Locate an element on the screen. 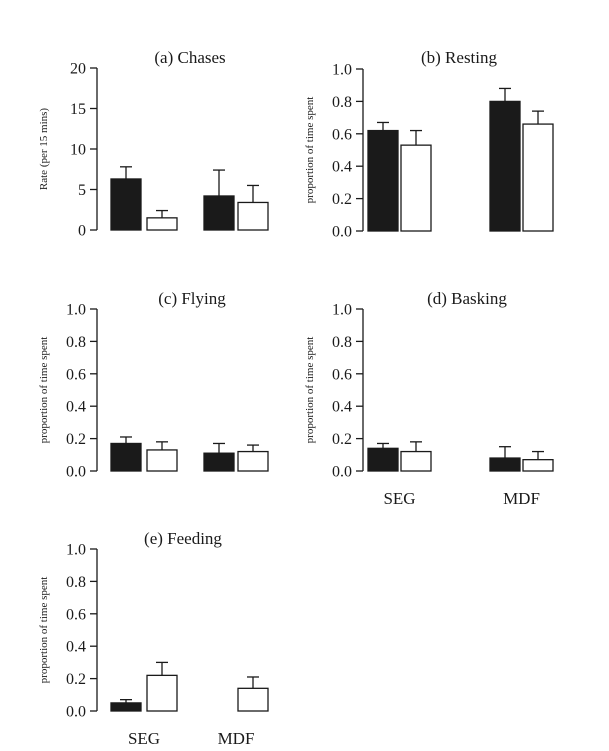 The image size is (609, 751). y-tick-label: 20 is located at coordinates (78, 69).